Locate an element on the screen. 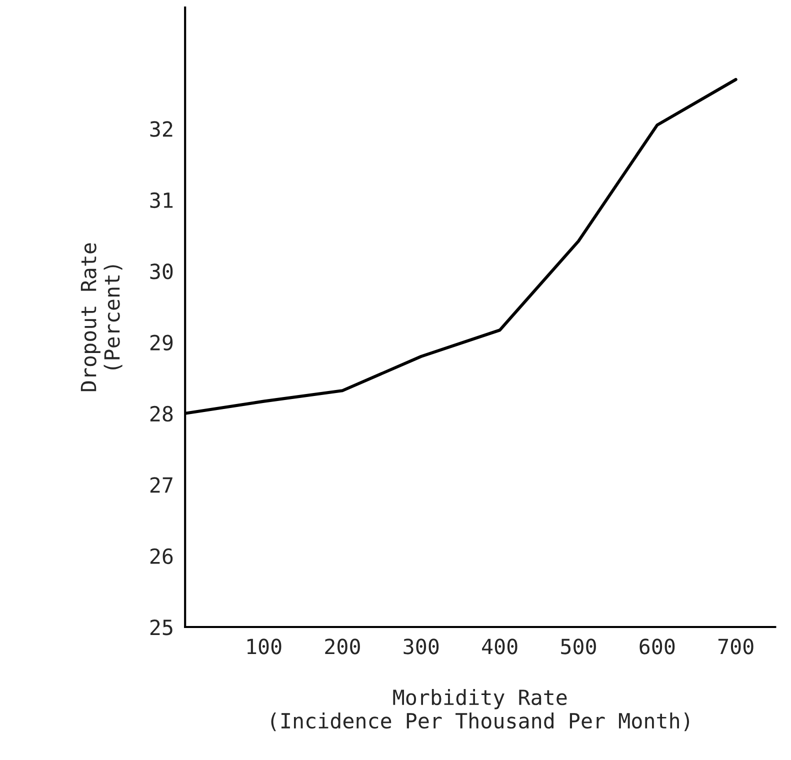 The height and width of the screenshot is (760, 791). x-tick-label: 200 is located at coordinates (342, 646).